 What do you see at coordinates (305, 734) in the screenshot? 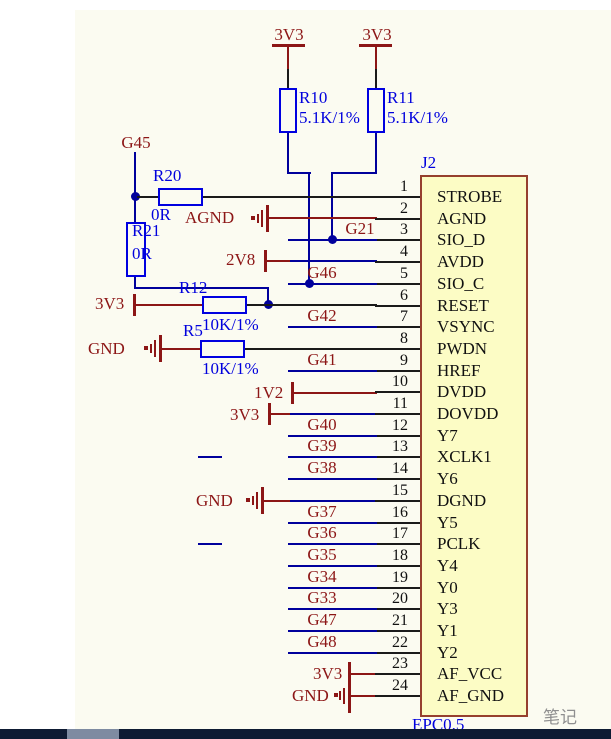
I see `bottom-bar` at bounding box center [305, 734].